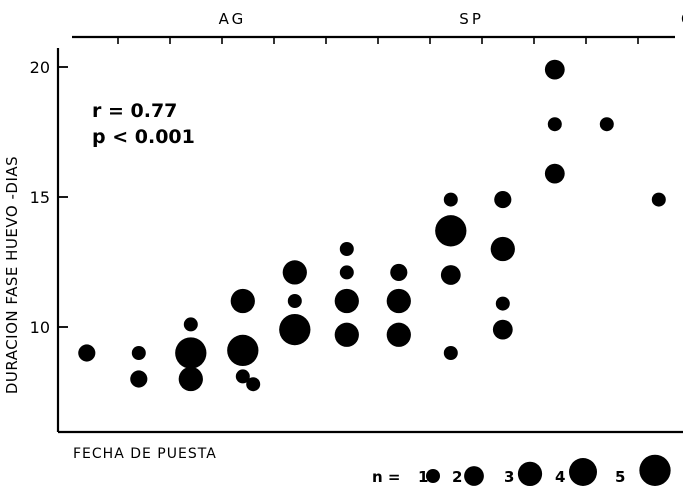 The width and height of the screenshot is (683, 488). What do you see at coordinates (378, 40) in the screenshot?
I see `top-axis-ticks` at bounding box center [378, 40].